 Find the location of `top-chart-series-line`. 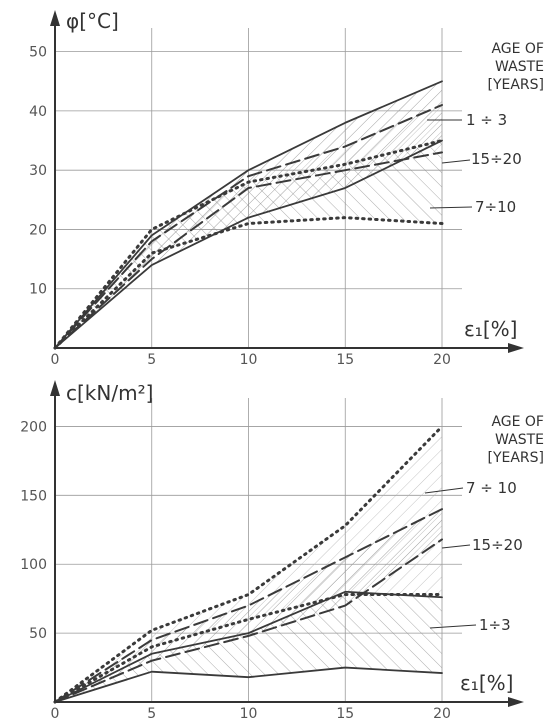

top-chart-series-line is located at coordinates (248, 283).